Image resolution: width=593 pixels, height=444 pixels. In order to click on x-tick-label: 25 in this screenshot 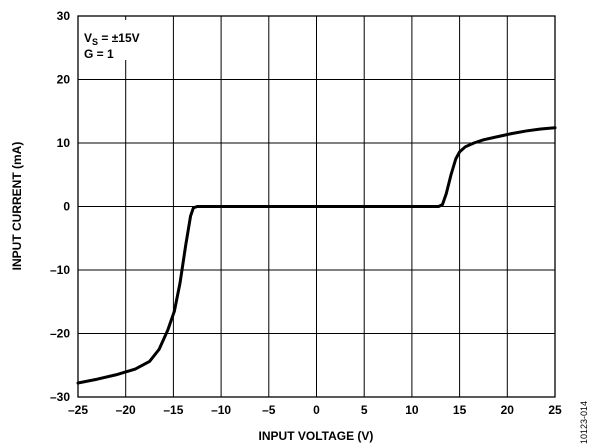, I will do `click(555, 410)`.